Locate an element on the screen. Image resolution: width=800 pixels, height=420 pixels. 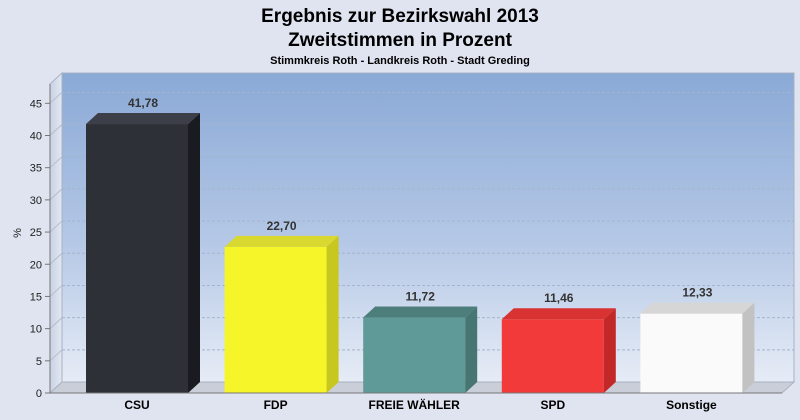
y-tick-label: 0 is located at coordinates (39, 394).